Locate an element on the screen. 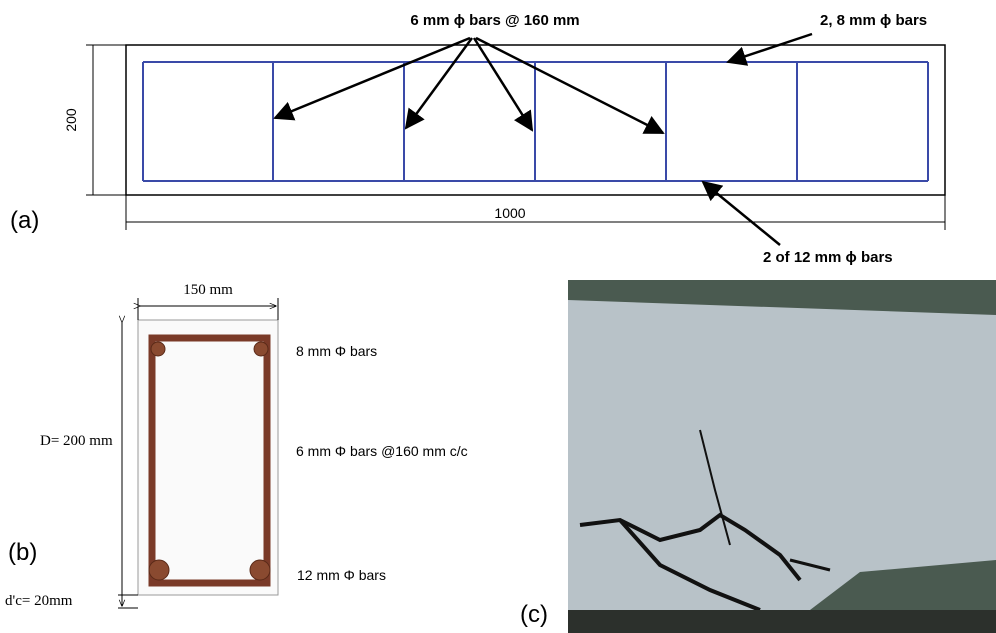  height-dim: 200 is located at coordinates (71, 120).